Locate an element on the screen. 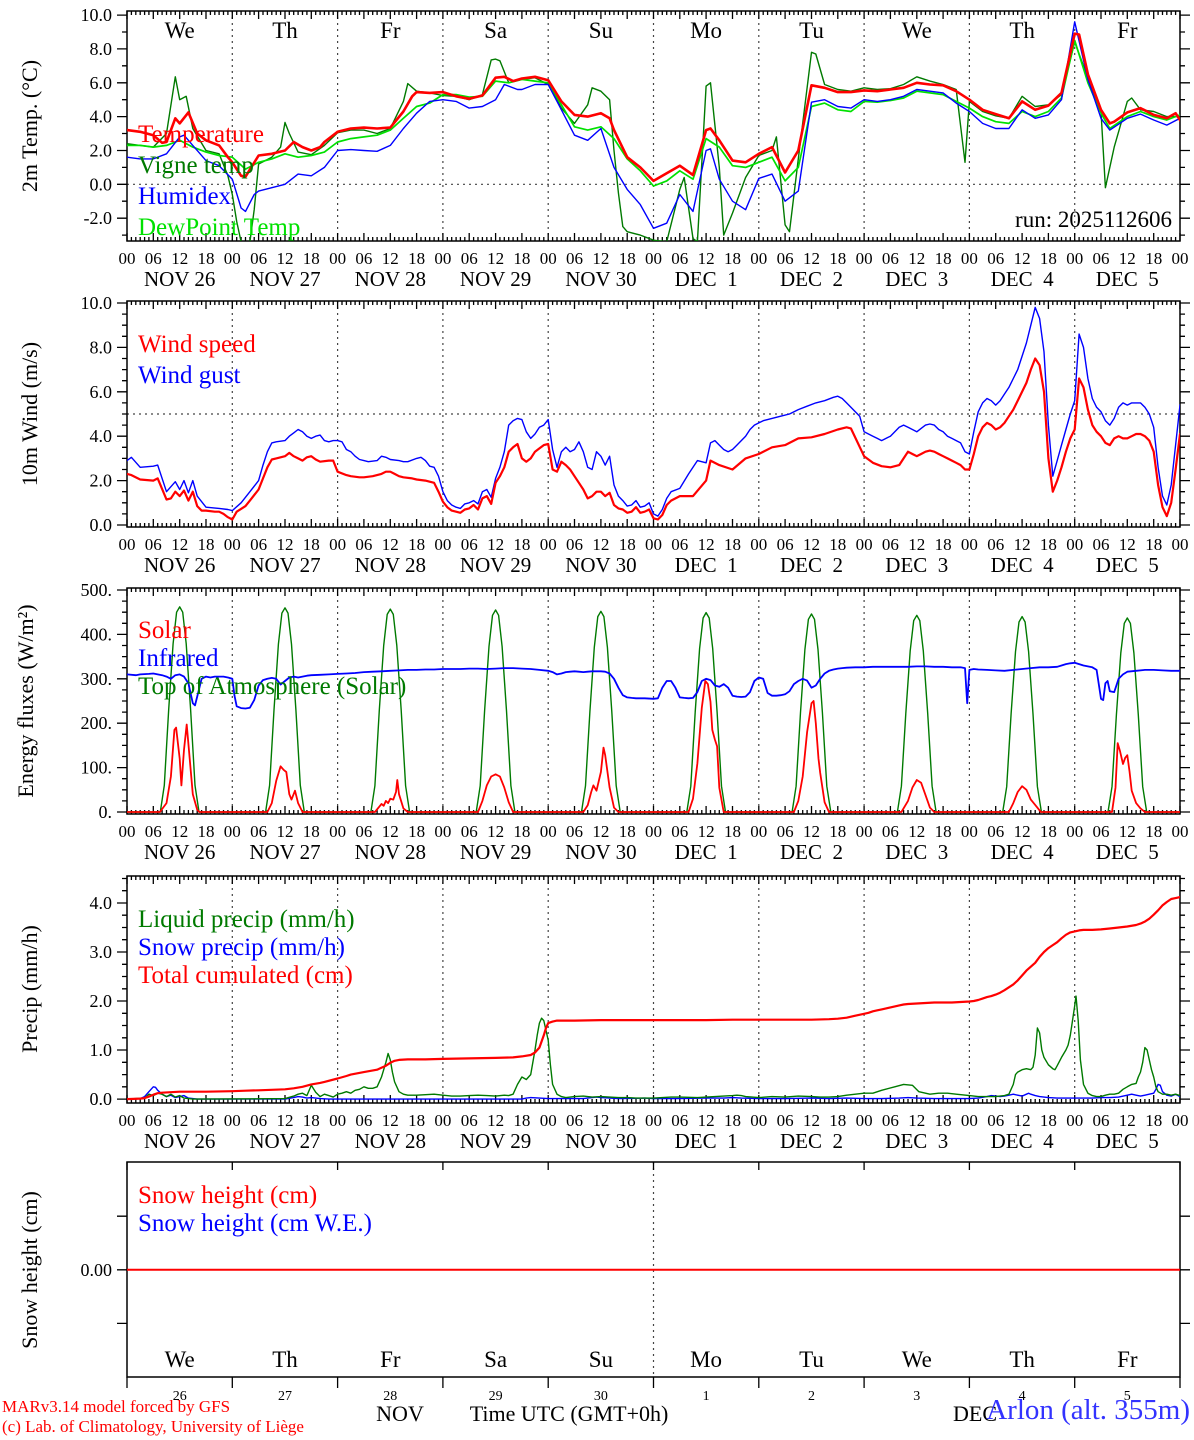 Image resolution: width=1194 pixels, height=1440 pixels. legend-total-cumulated: Total cumulated (cm) is located at coordinates (245, 975).